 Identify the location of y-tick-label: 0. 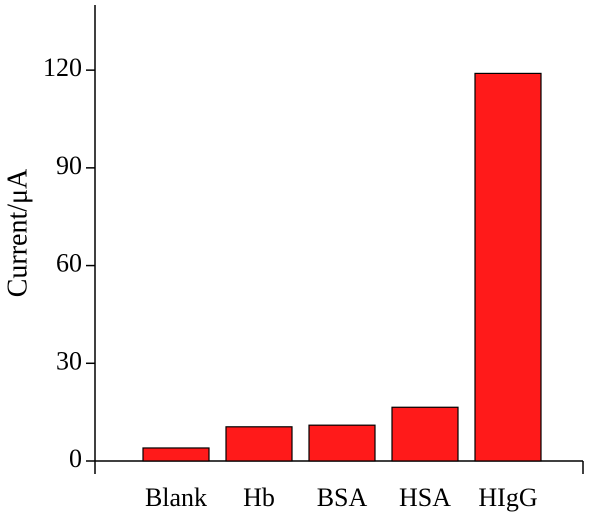
(75, 458).